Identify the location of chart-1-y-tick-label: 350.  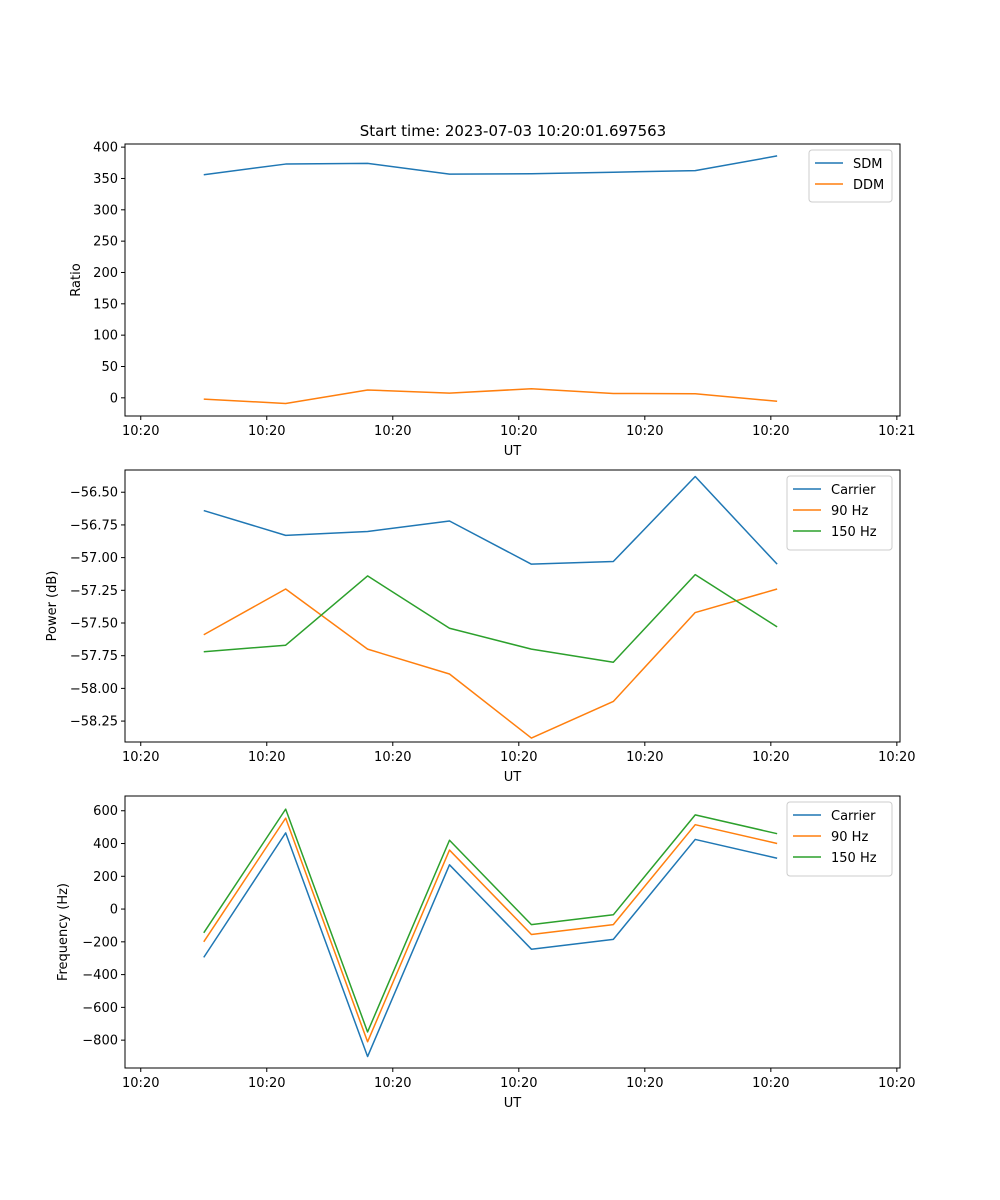
(105, 179).